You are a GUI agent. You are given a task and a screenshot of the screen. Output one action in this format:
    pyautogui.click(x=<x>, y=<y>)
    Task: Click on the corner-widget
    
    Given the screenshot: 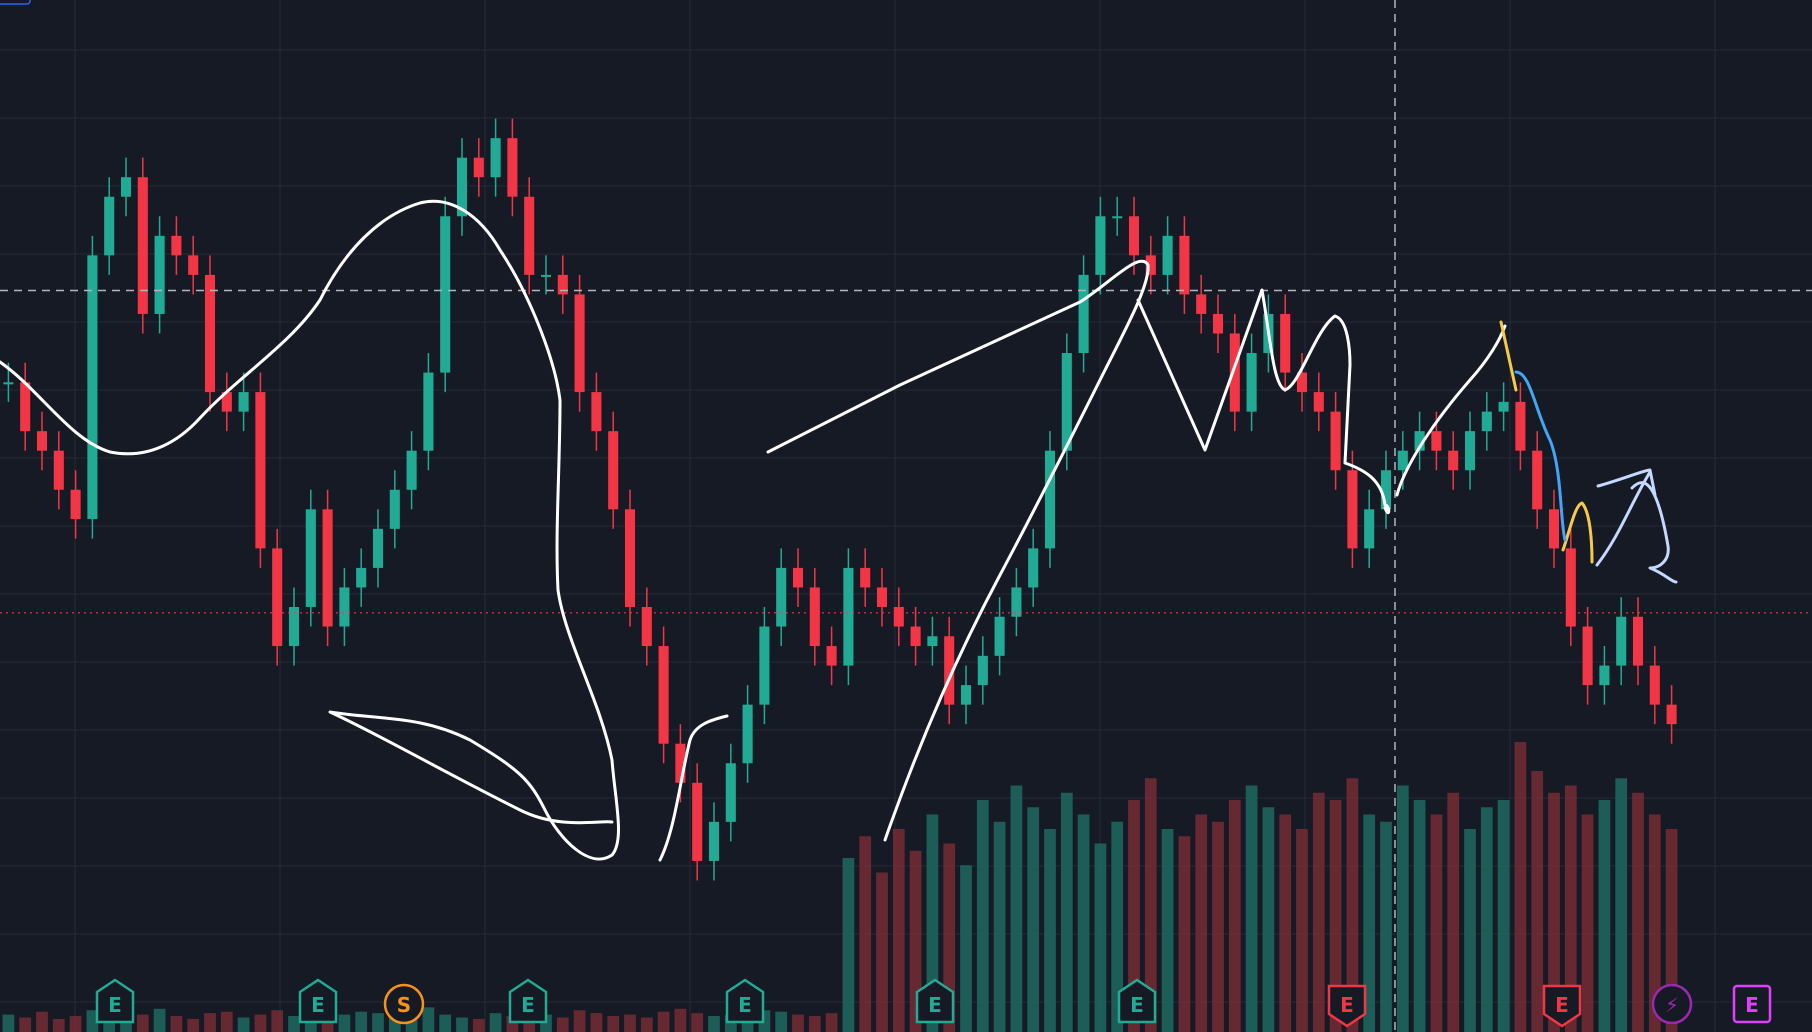 What is the action you would take?
    pyautogui.click(x=15, y=2)
    